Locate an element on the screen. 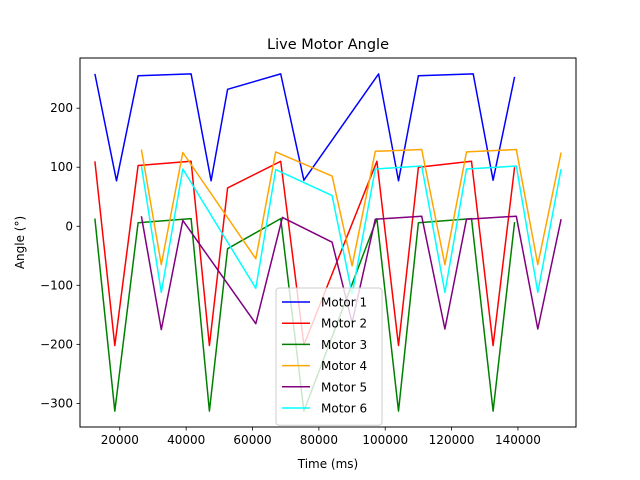  x-axis-label: Time (ms) is located at coordinates (328, 464).